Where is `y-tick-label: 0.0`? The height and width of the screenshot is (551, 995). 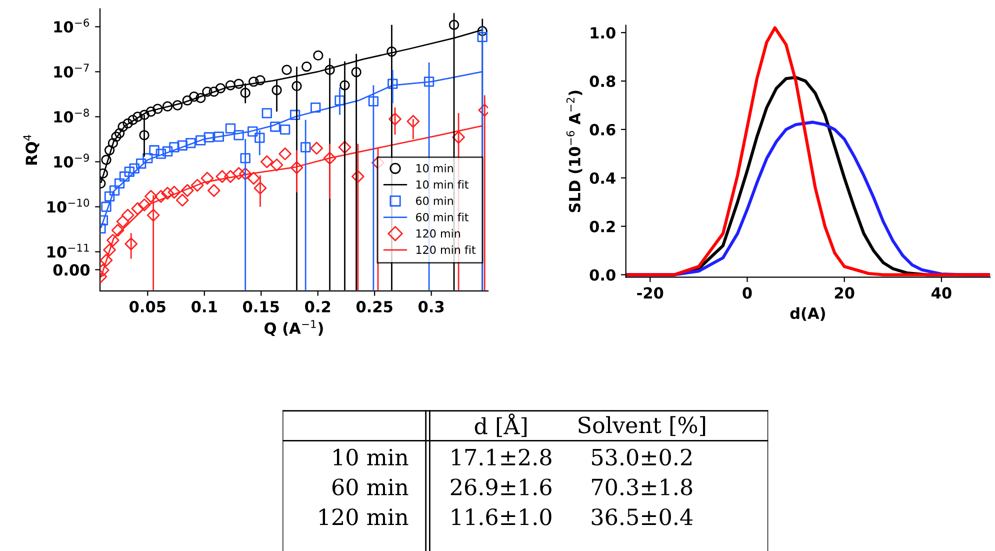 y-tick-label: 0.0 is located at coordinates (603, 275).